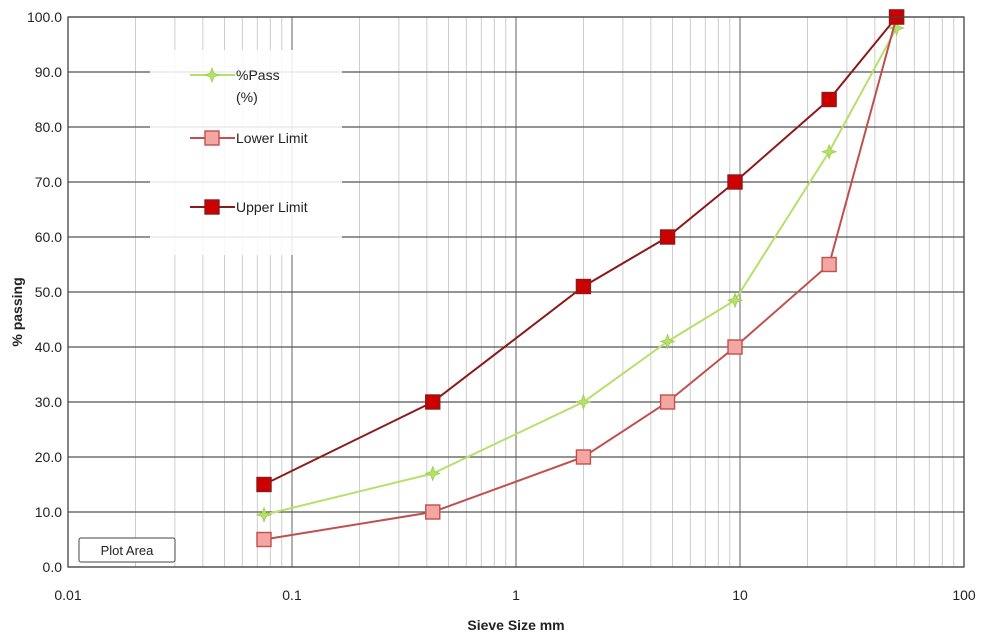 The image size is (986, 642). Describe the element at coordinates (17, 311) in the screenshot. I see `y-axis-title: % passing` at that location.